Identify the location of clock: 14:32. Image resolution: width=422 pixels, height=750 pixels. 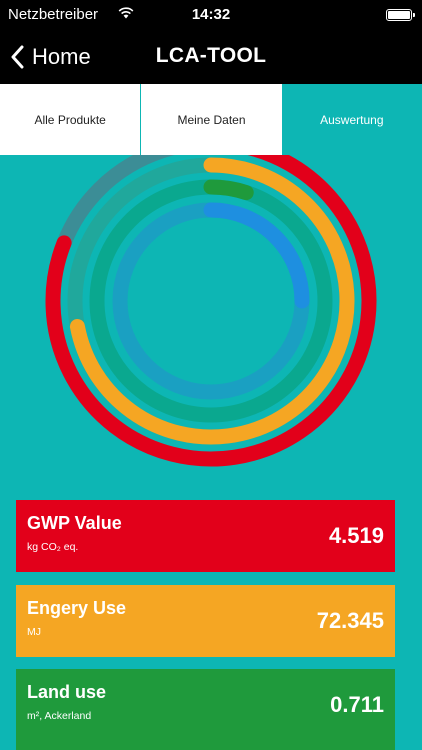
(211, 14).